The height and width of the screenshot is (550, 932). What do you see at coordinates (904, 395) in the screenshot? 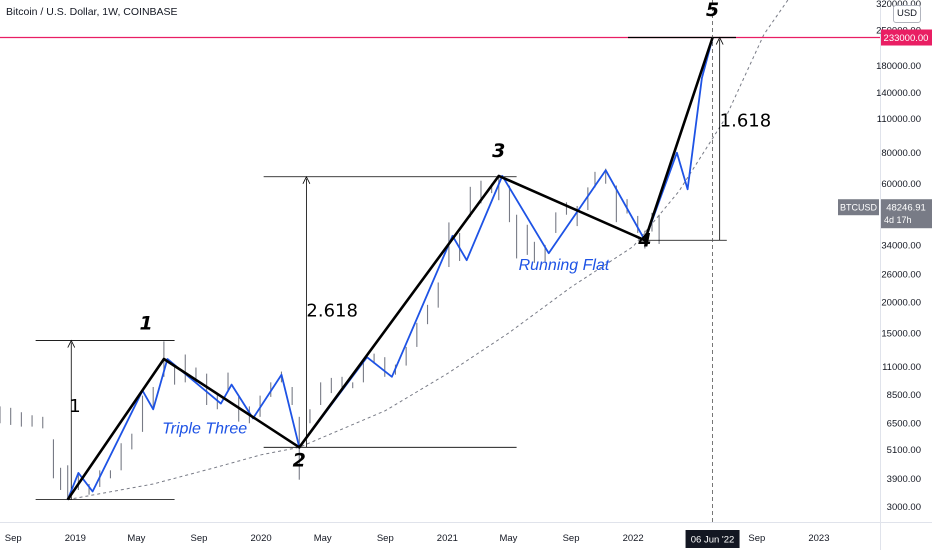
I see `price-tick-label: 8500.00` at bounding box center [904, 395].